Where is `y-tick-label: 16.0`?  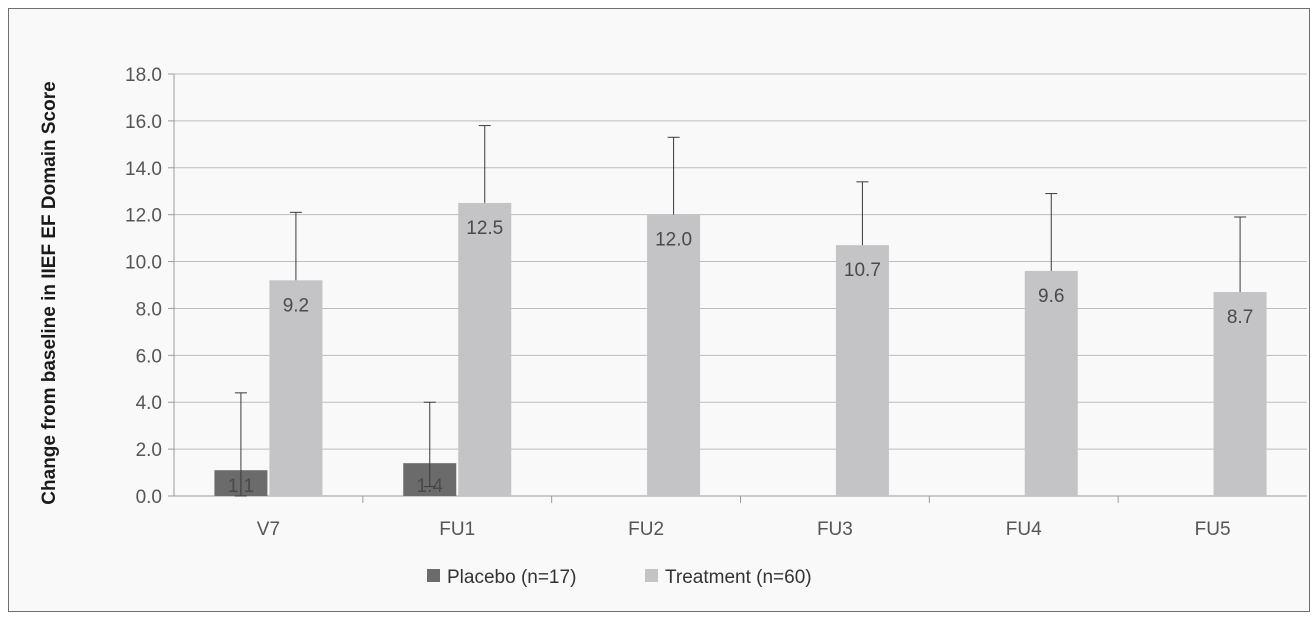 y-tick-label: 16.0 is located at coordinates (143, 122).